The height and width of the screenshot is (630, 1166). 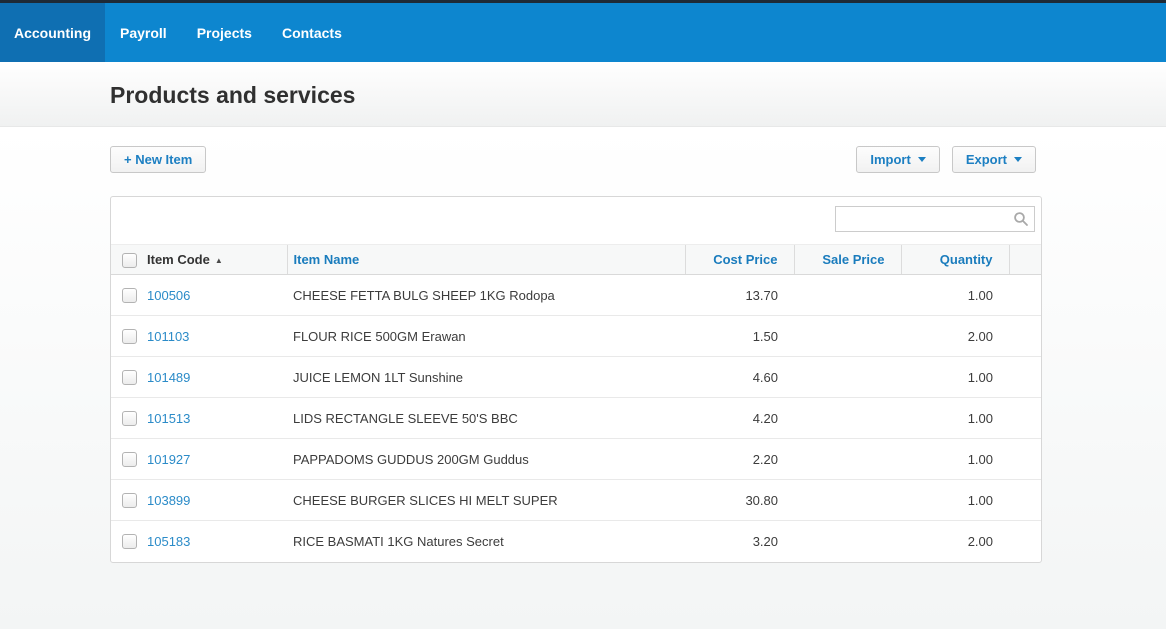 I want to click on quantity-cell: 2.00, so click(x=955, y=336).